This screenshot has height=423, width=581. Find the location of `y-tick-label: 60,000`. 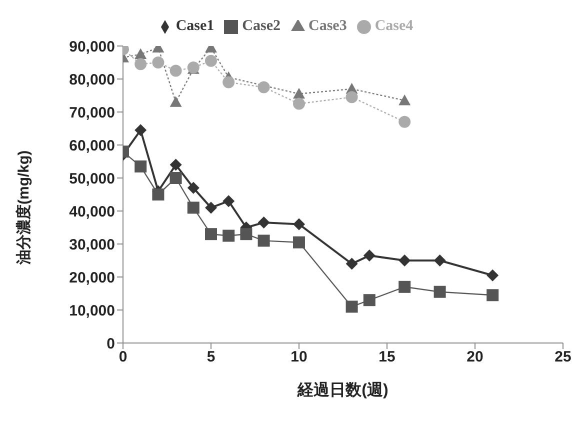

y-tick-label: 60,000 is located at coordinates (92, 145).